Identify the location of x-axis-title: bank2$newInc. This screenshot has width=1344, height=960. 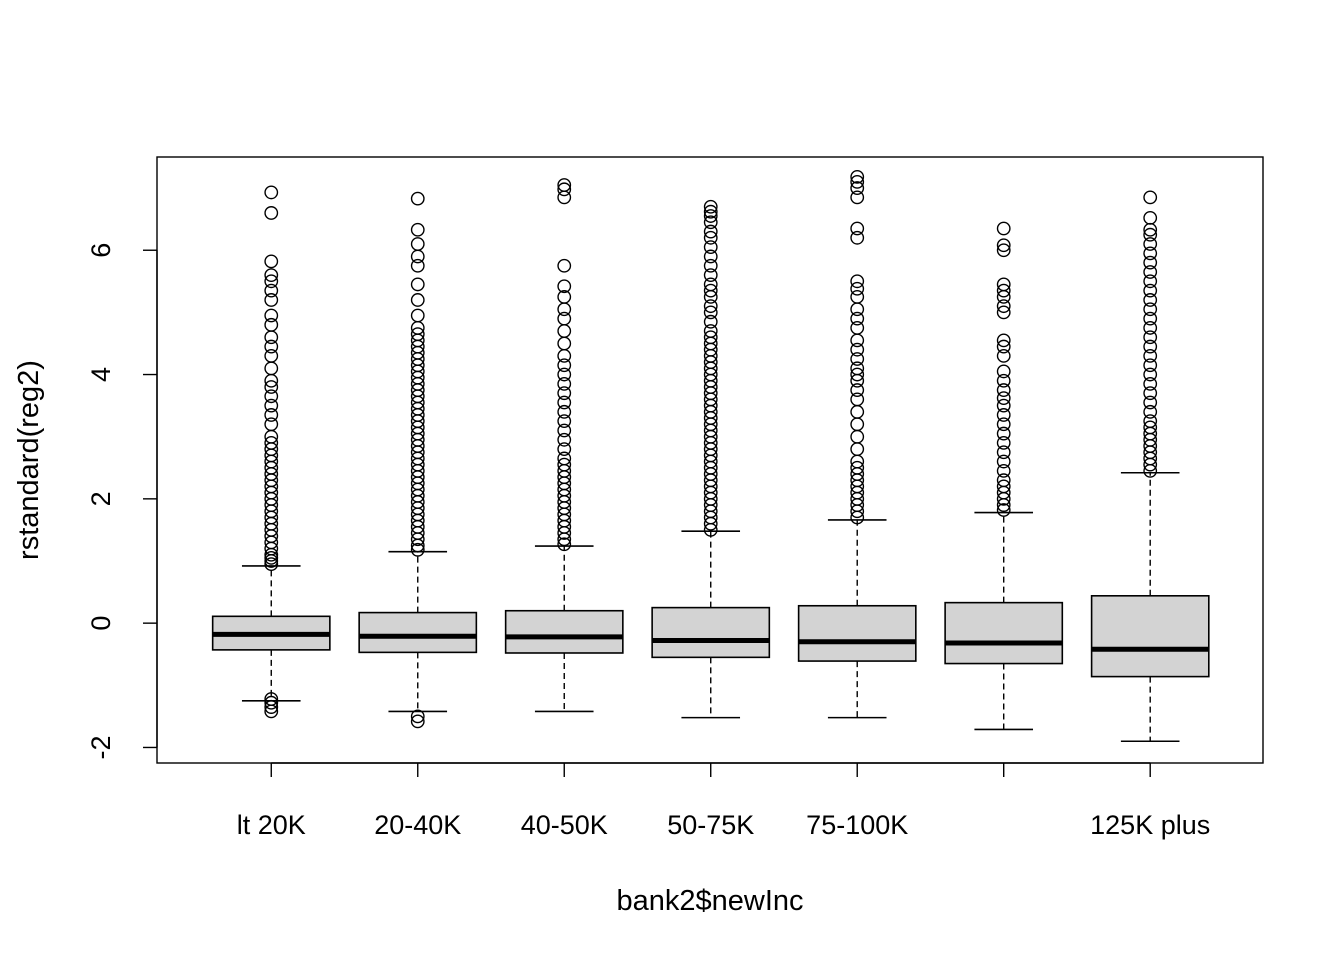
(709, 901).